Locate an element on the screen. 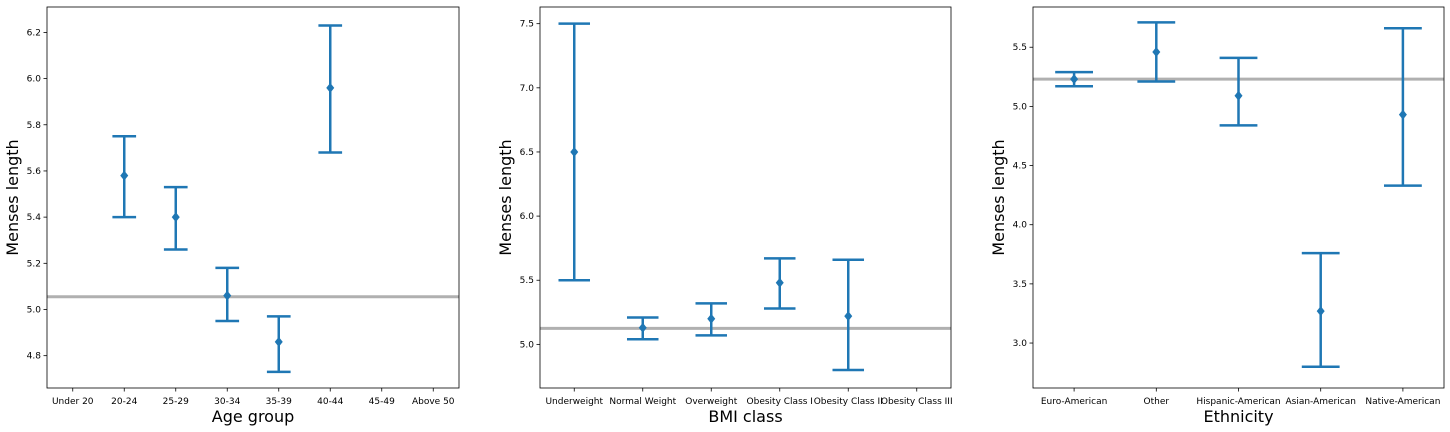 The height and width of the screenshot is (432, 1450). x-tick-label: Overweight is located at coordinates (711, 402).